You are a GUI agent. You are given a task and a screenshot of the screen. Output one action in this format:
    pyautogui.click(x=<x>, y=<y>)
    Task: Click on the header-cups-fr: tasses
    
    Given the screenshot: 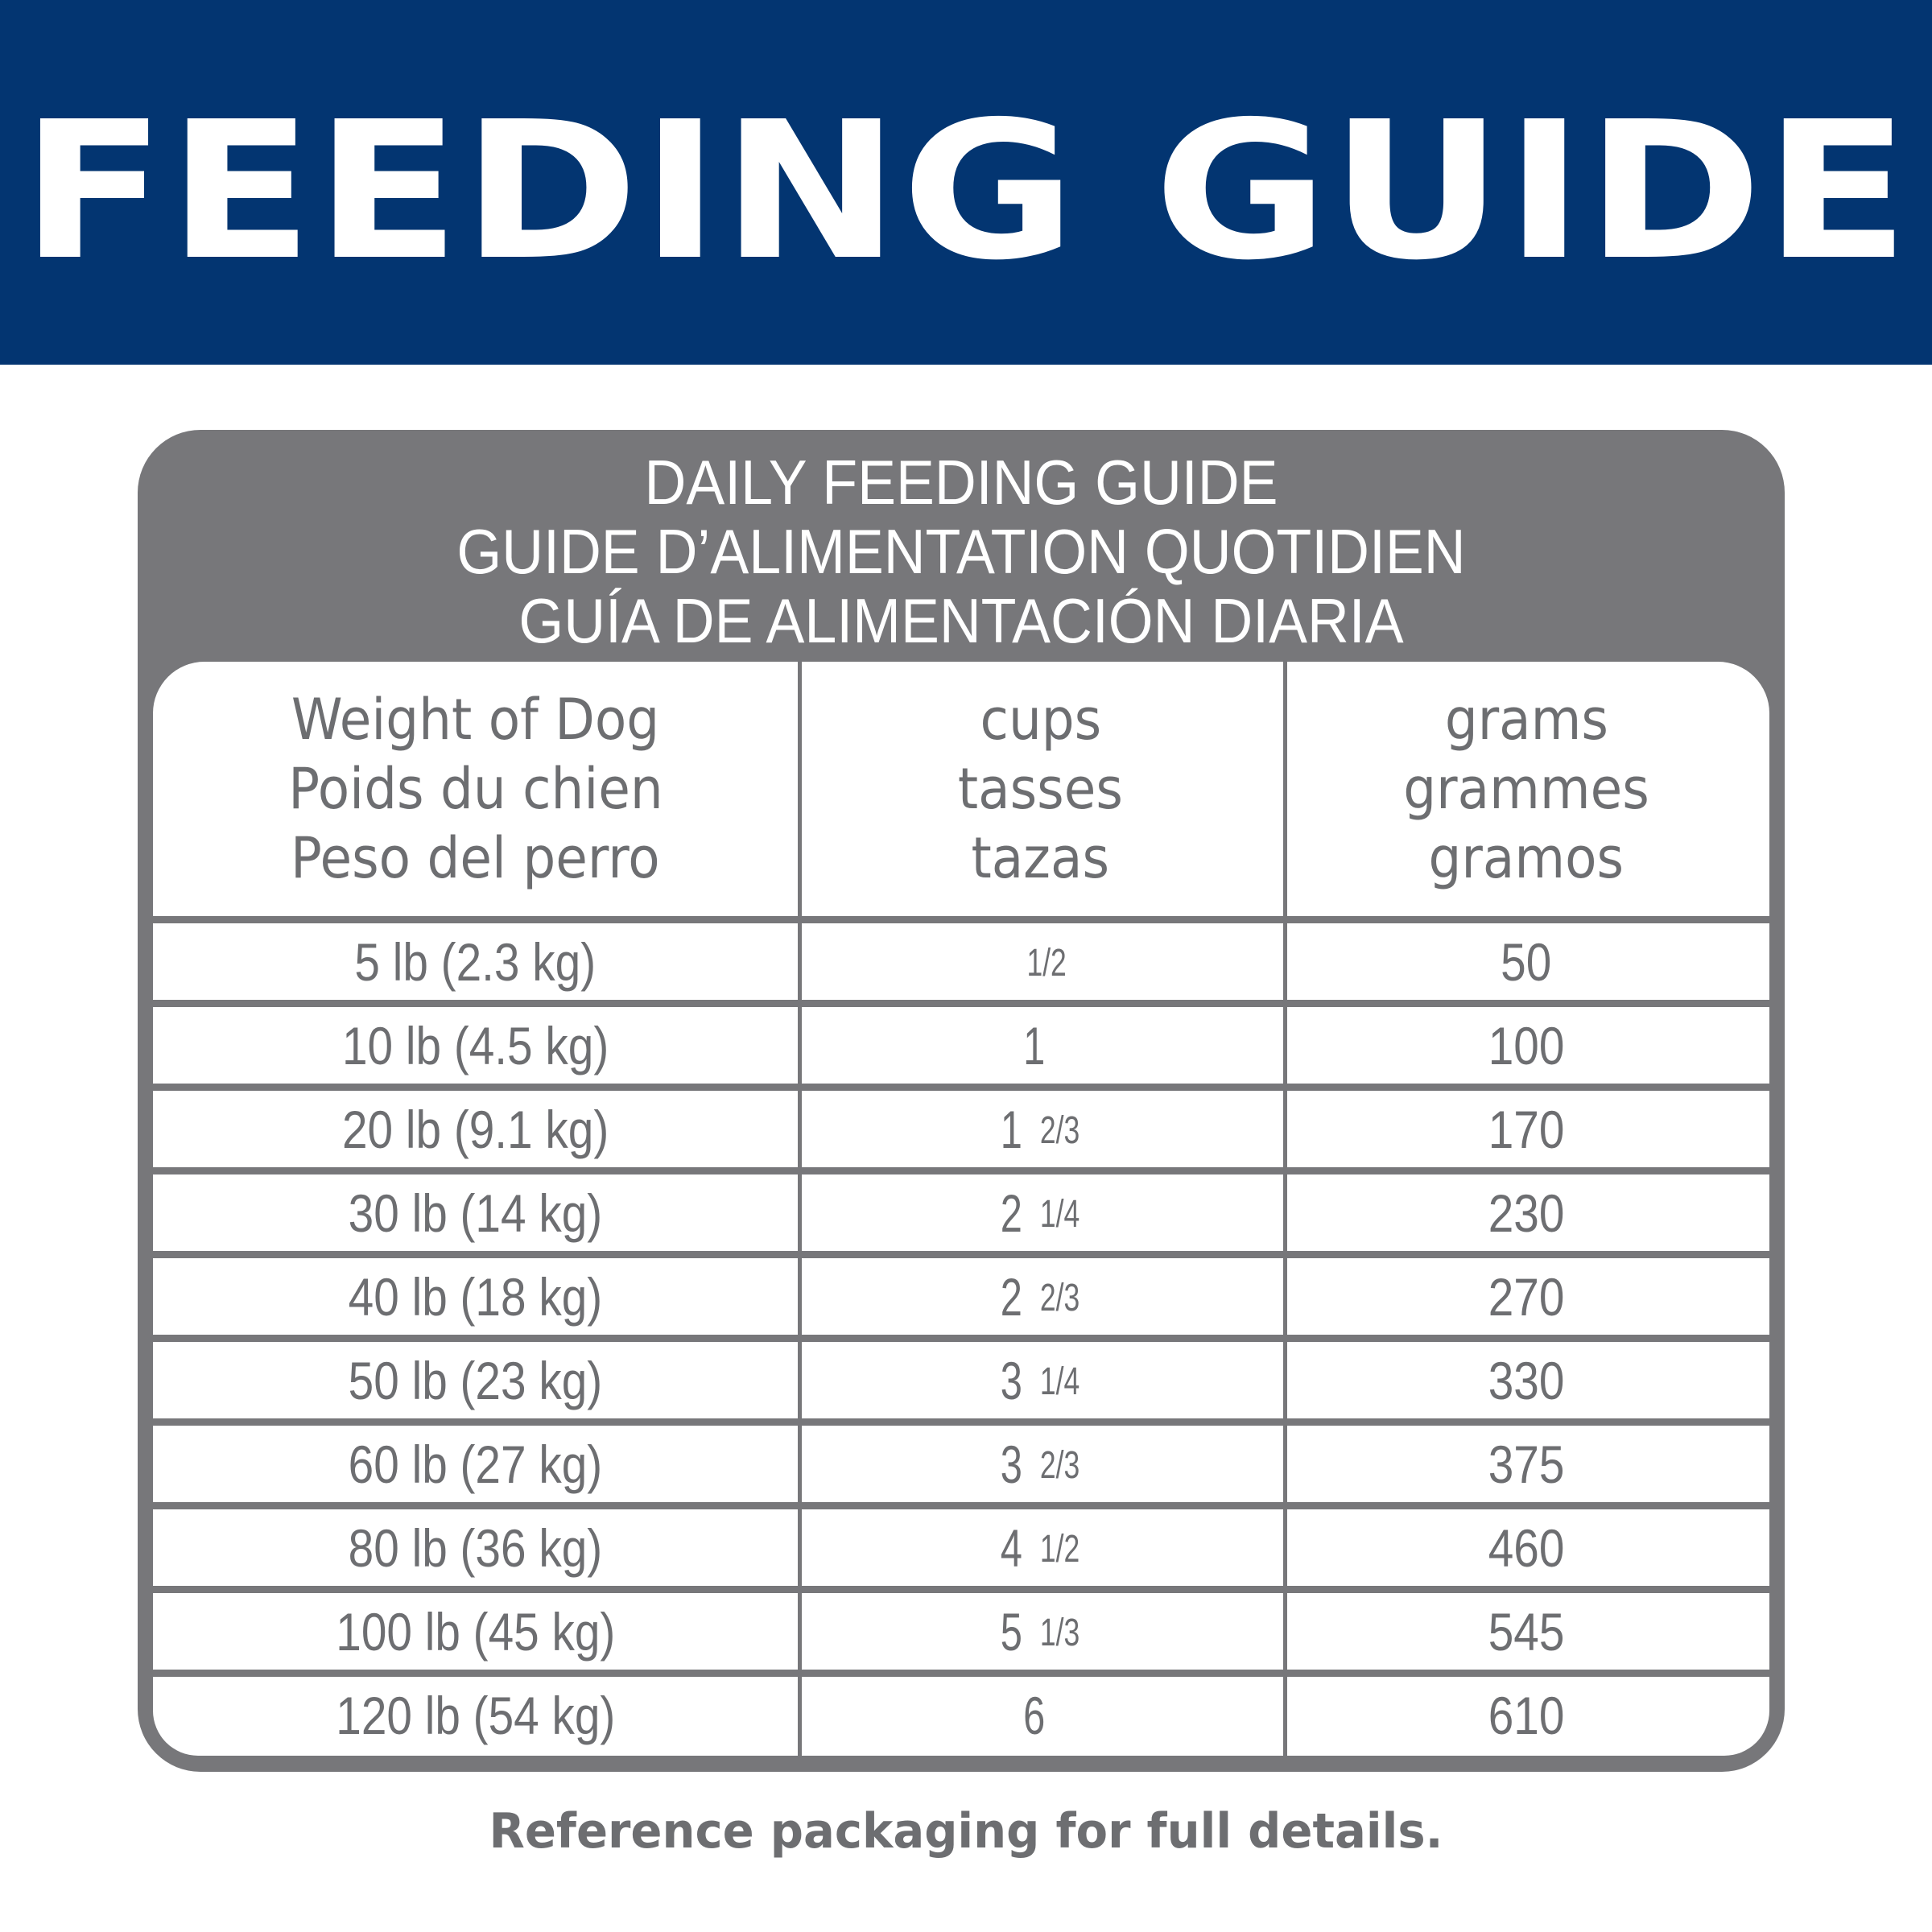 What is the action you would take?
    pyautogui.click(x=1040, y=789)
    